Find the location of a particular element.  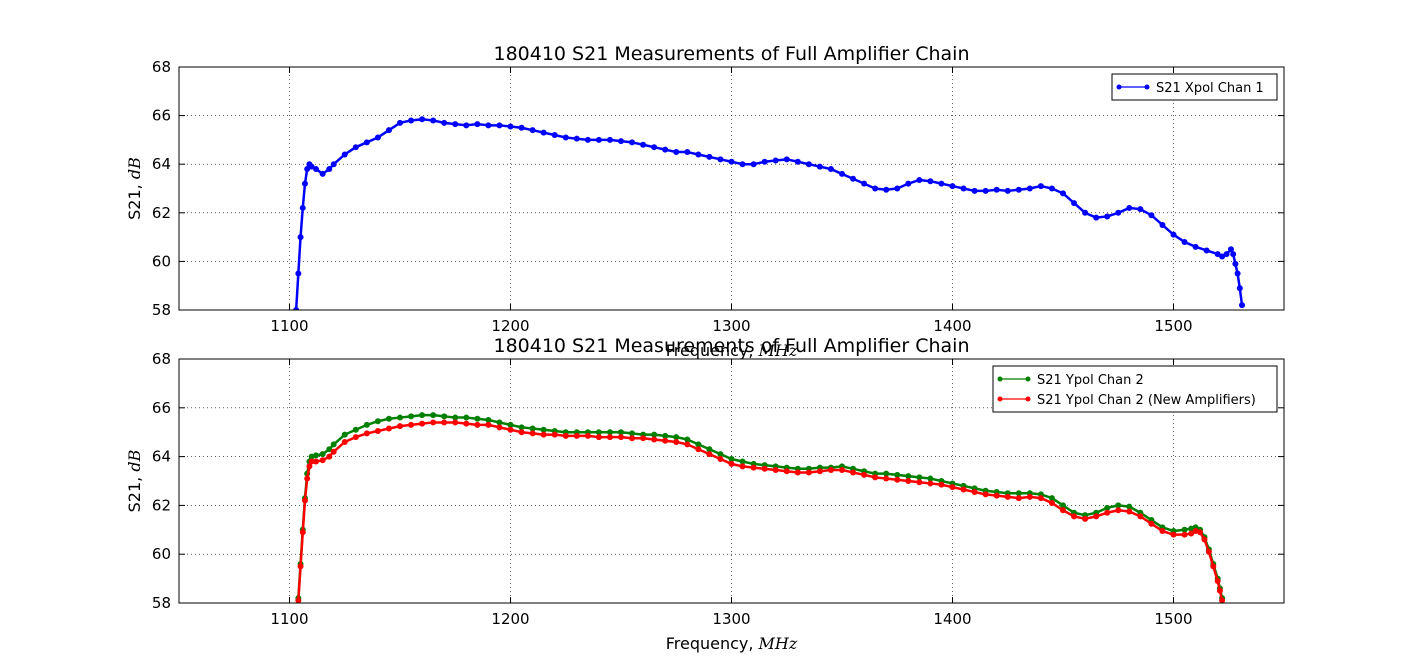

legend-item: S21 Ypol Chan 2 (New Amplifiers) is located at coordinates (1126, 400).